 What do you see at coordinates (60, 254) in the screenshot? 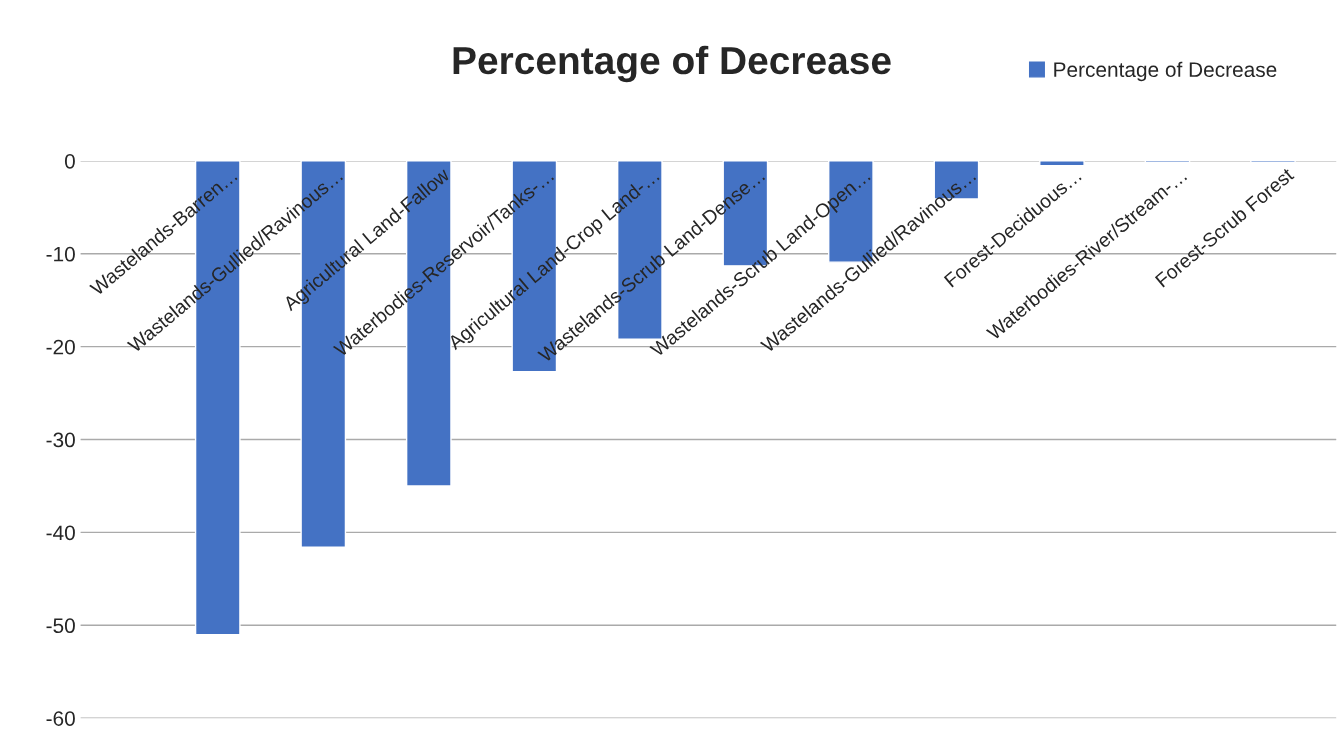
I see `y-tick-label: -10` at bounding box center [60, 254].